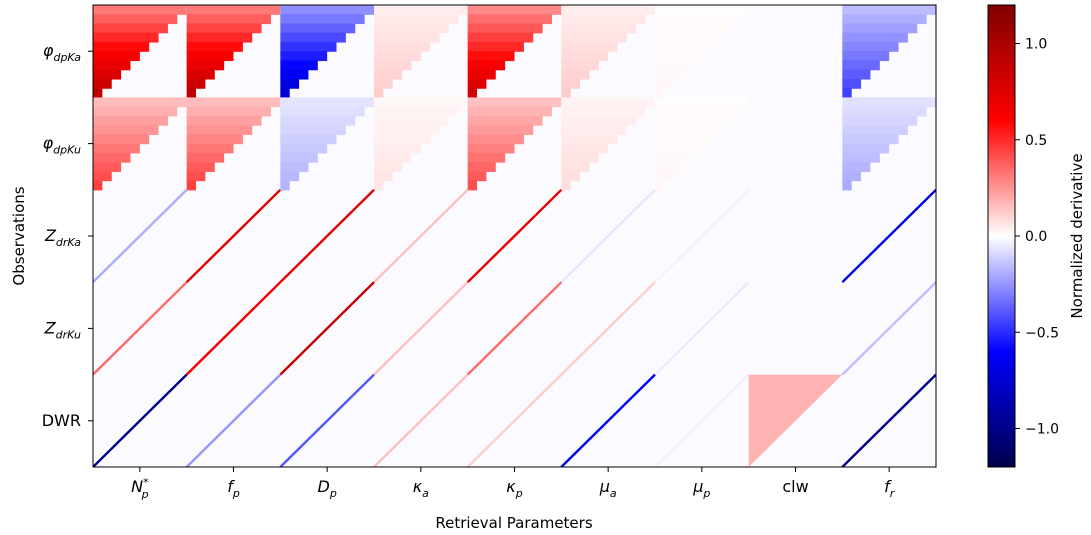 Image resolution: width=1091 pixels, height=535 pixels. Describe the element at coordinates (1037, 237) in the screenshot. I see `colorbar-ticks: 1.00.50.0−0.5−1.0` at that location.